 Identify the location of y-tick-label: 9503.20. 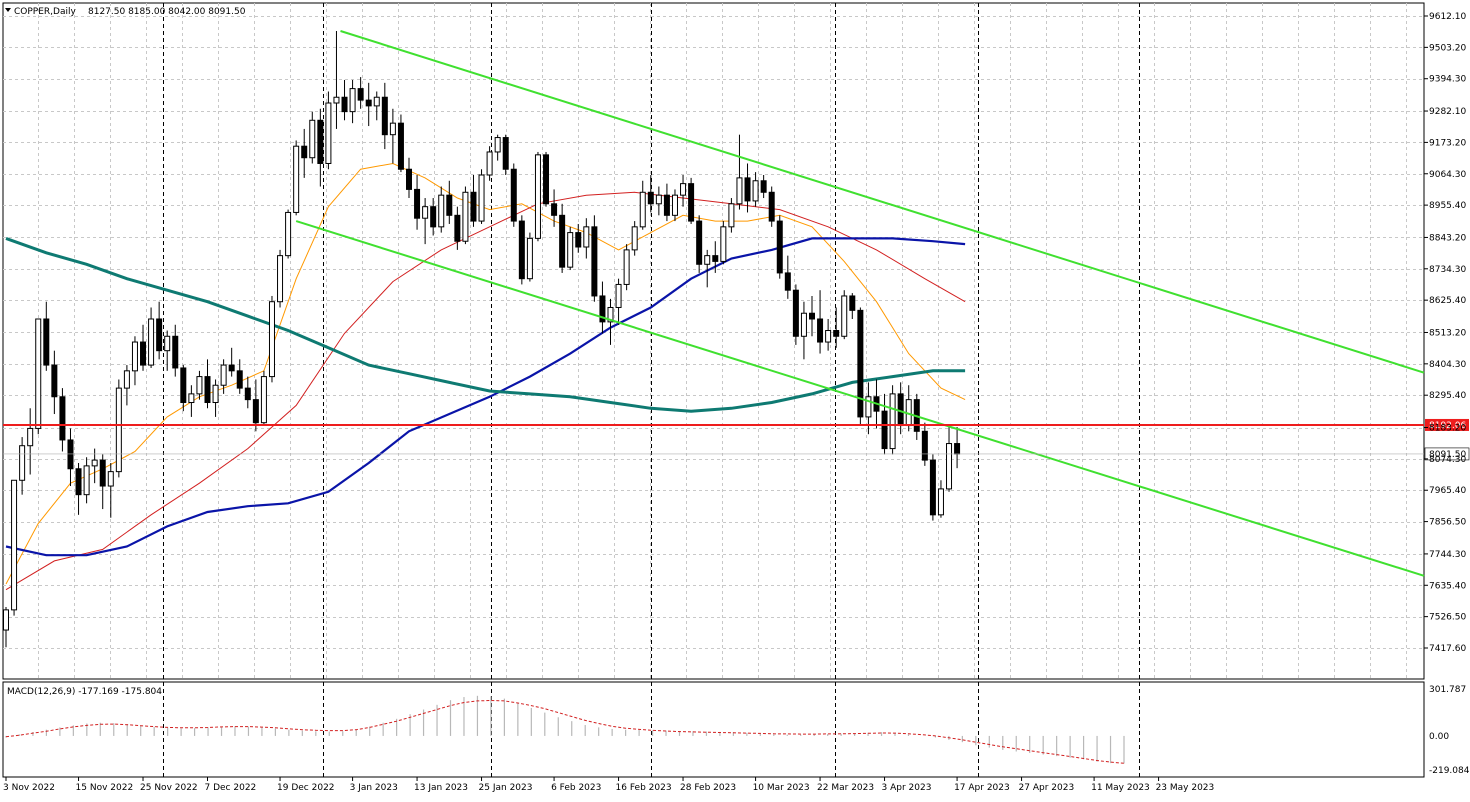
(1447, 48).